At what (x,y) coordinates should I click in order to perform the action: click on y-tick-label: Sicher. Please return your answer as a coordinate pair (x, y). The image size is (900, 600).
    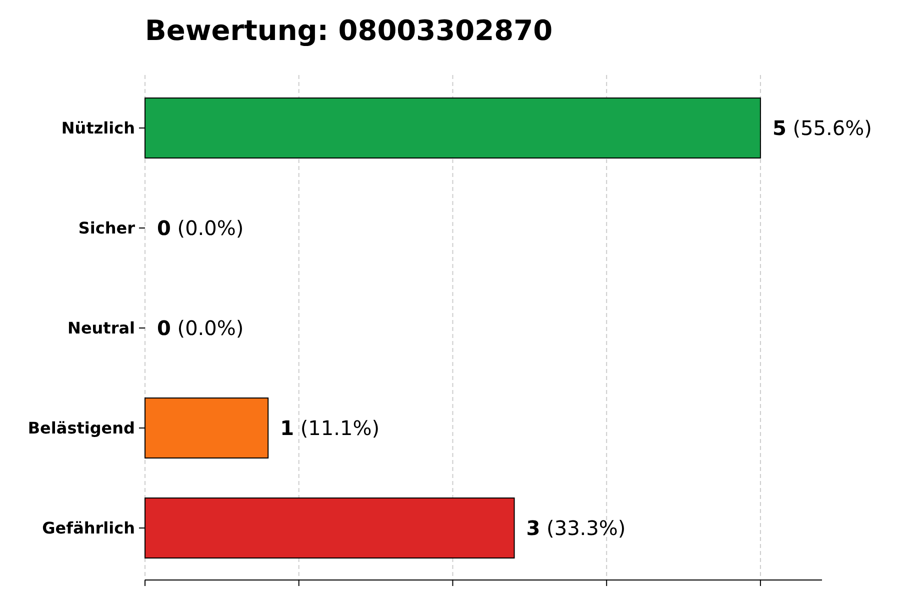
    Looking at the image, I should click on (107, 228).